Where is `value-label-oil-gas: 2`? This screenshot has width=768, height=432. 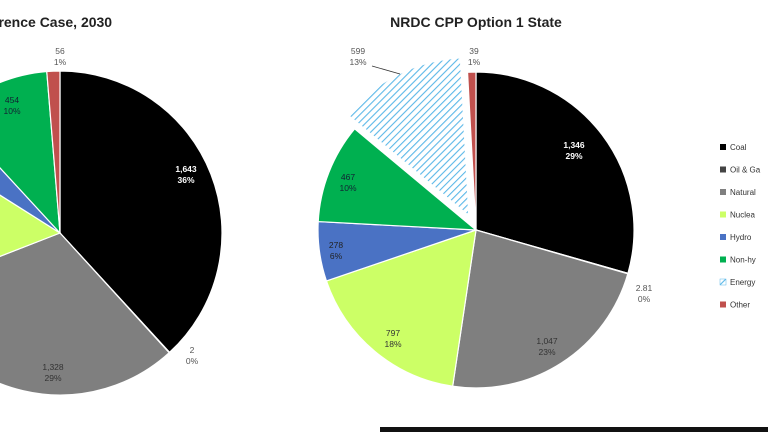 value-label-oil-gas: 2 is located at coordinates (192, 350).